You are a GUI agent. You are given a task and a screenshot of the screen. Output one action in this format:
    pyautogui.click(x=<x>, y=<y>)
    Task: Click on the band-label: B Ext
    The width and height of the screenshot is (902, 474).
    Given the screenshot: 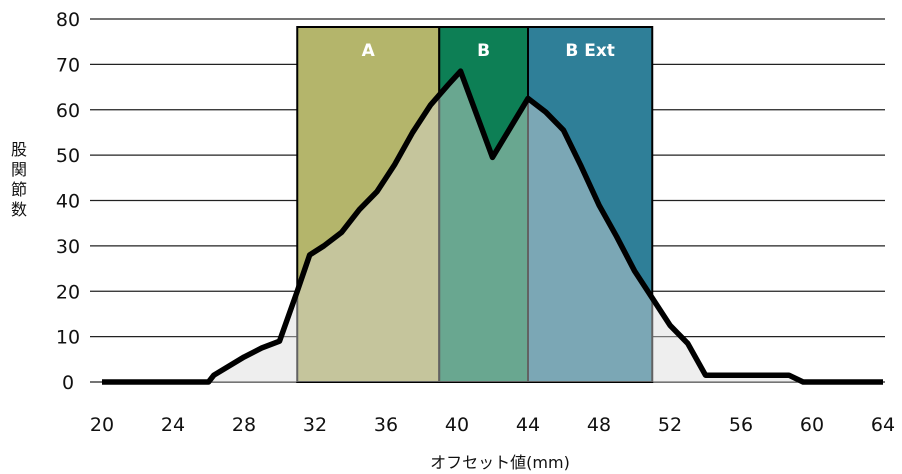 What is the action you would take?
    pyautogui.click(x=590, y=51)
    